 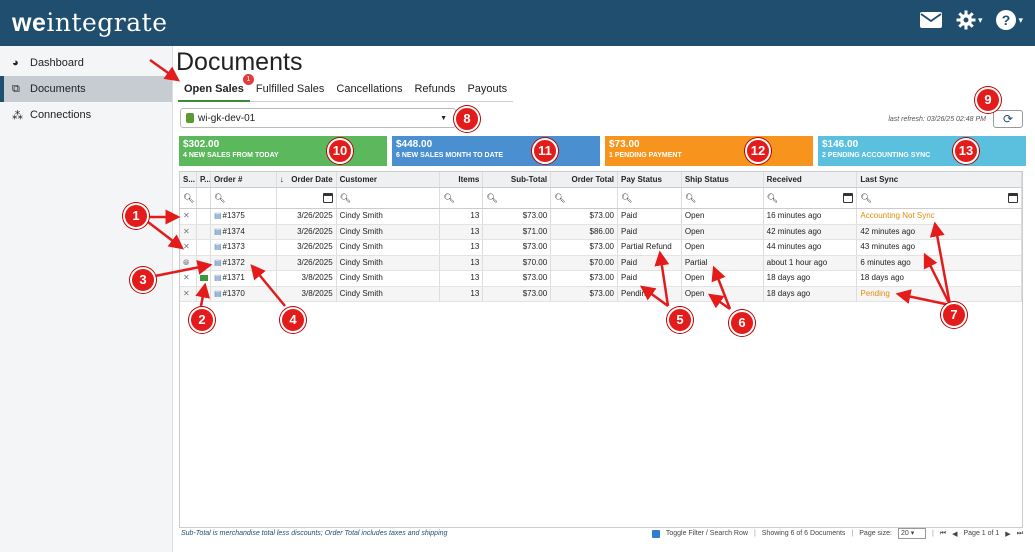 What do you see at coordinates (307, 179) in the screenshot?
I see `column-header-order-date: ↓ Order Date` at bounding box center [307, 179].